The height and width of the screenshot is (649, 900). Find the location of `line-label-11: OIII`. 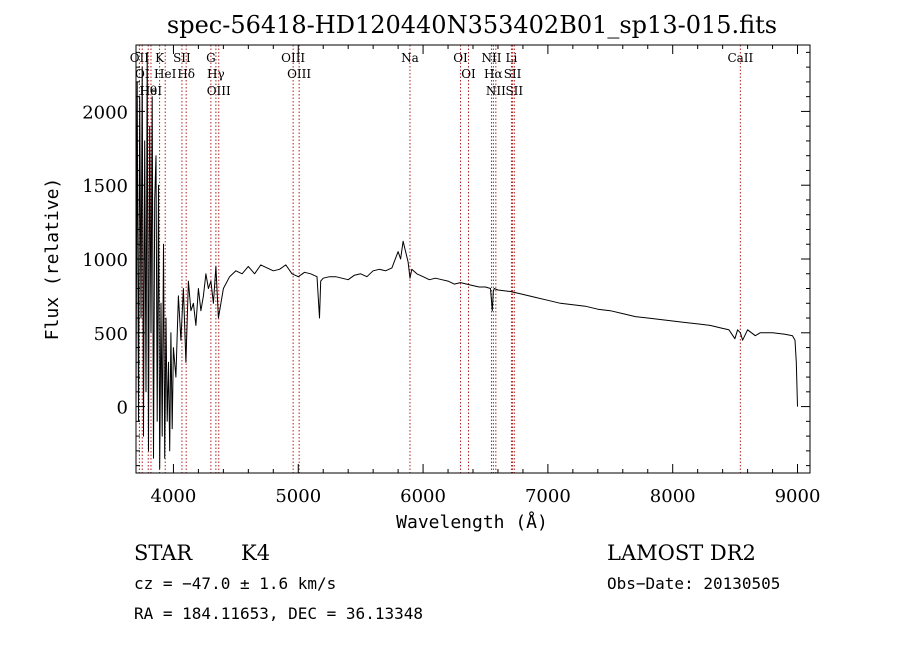

line-label-11: OIII is located at coordinates (293, 58).